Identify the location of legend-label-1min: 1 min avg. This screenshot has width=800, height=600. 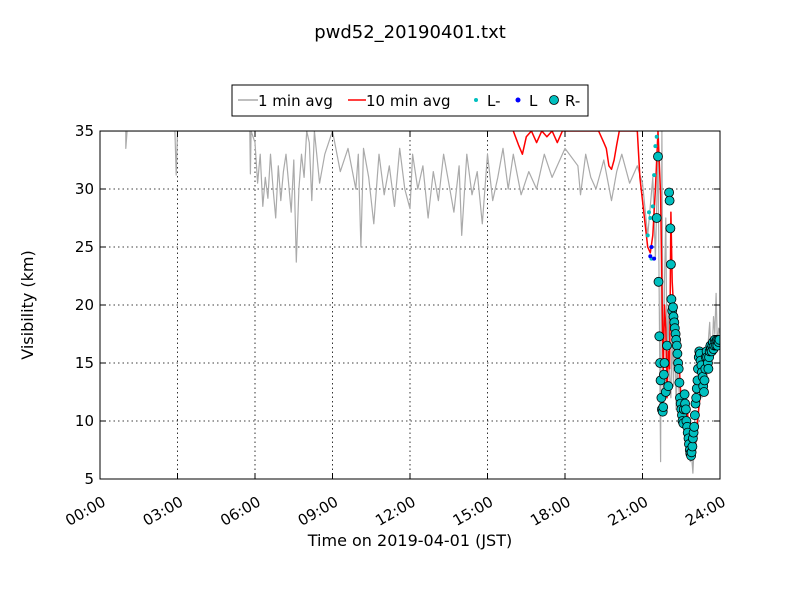
(295, 101).